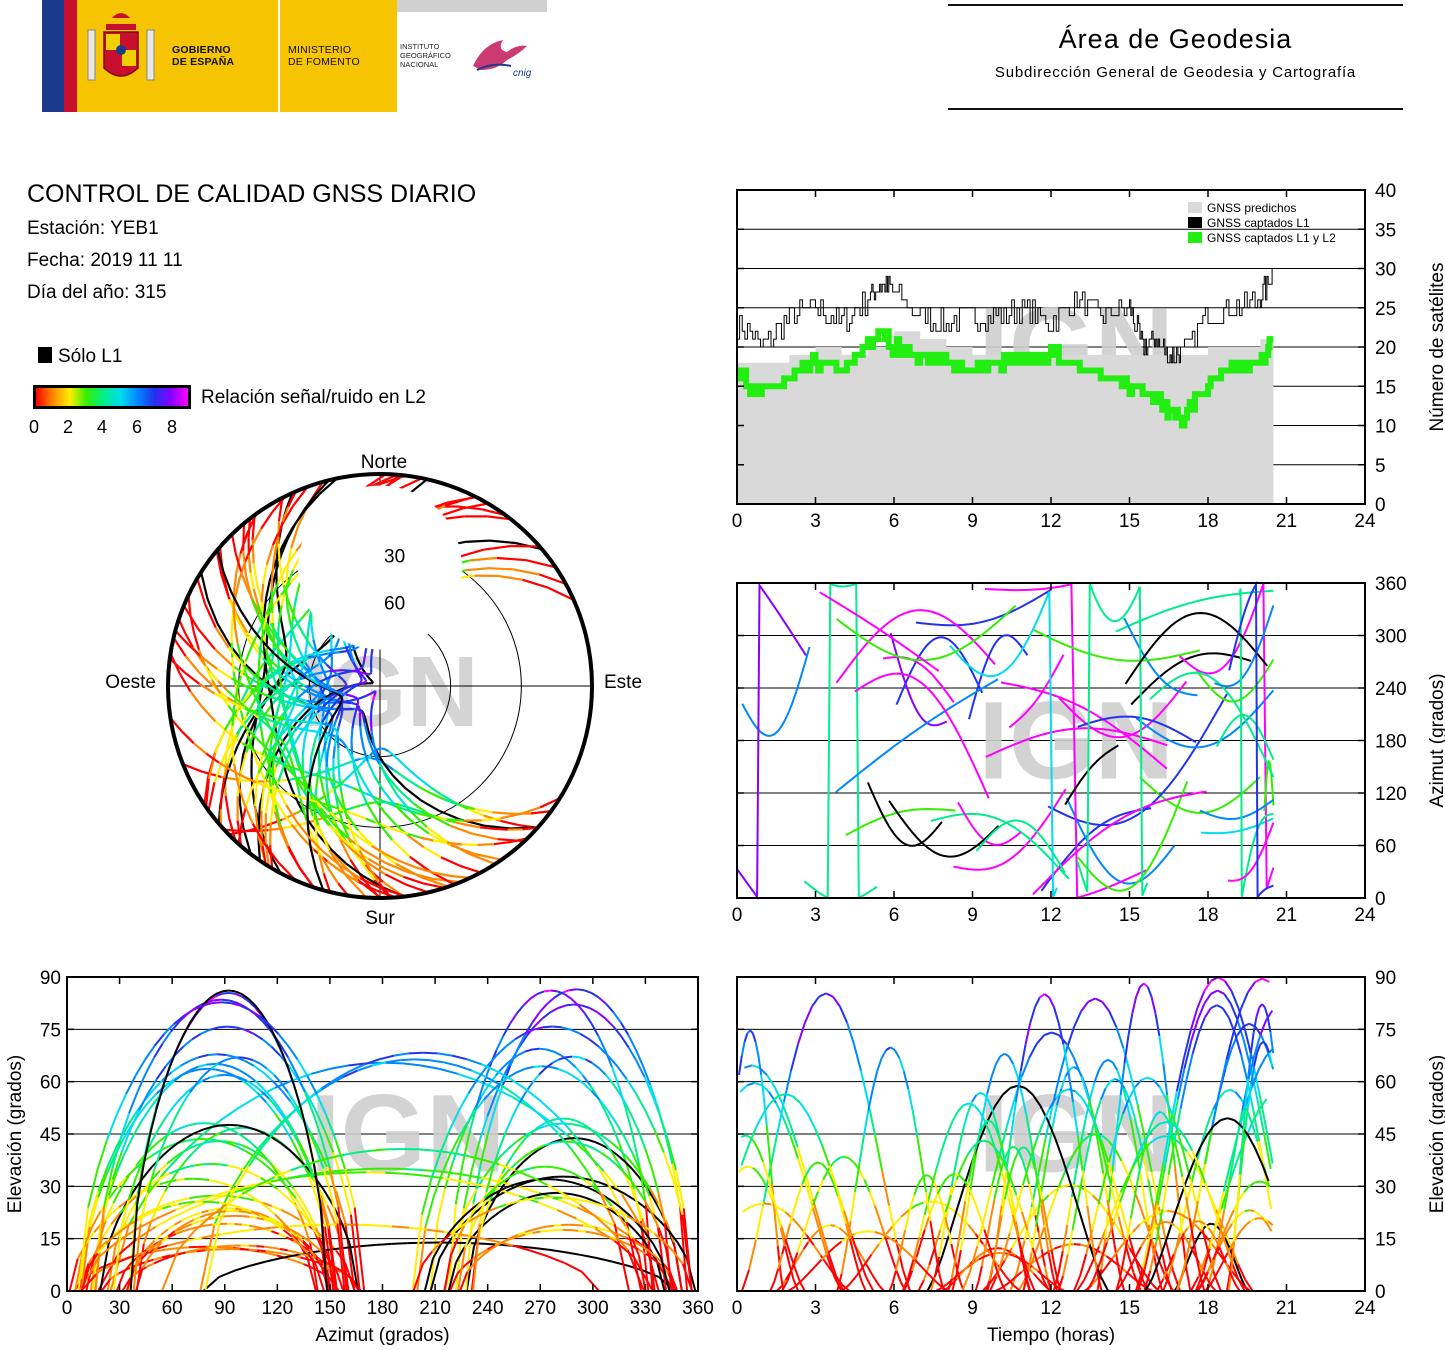  I want to click on azimuth-track, so click(1251, 852).